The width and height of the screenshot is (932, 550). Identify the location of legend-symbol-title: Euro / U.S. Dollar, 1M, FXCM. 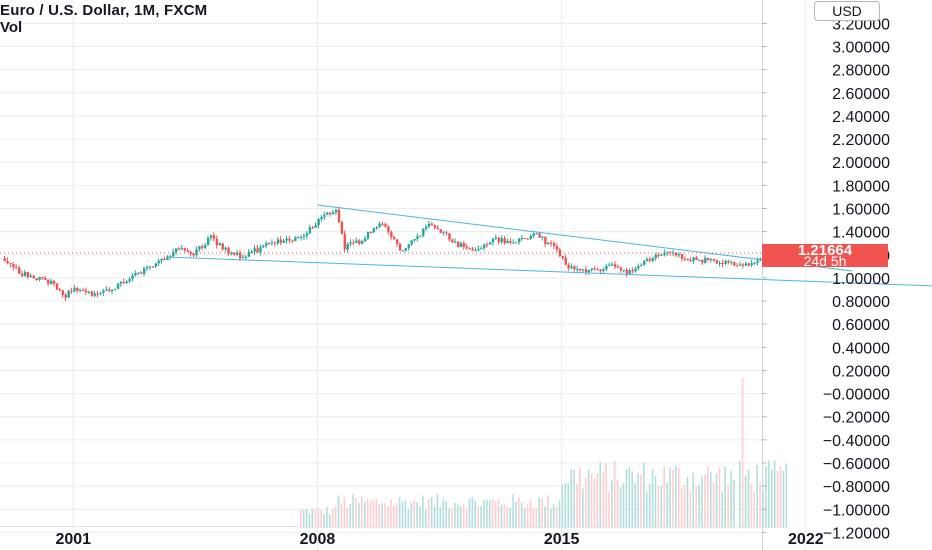
(104, 10).